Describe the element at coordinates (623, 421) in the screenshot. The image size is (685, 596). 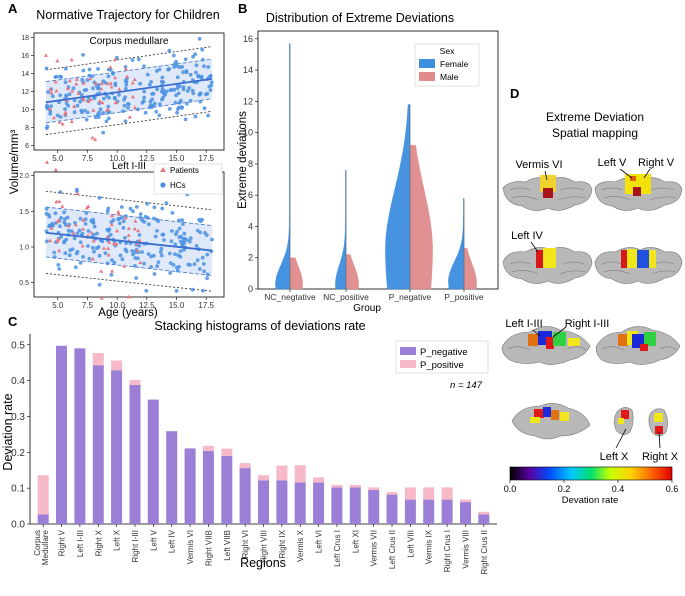
I see `brain-slice-row4-mid` at that location.